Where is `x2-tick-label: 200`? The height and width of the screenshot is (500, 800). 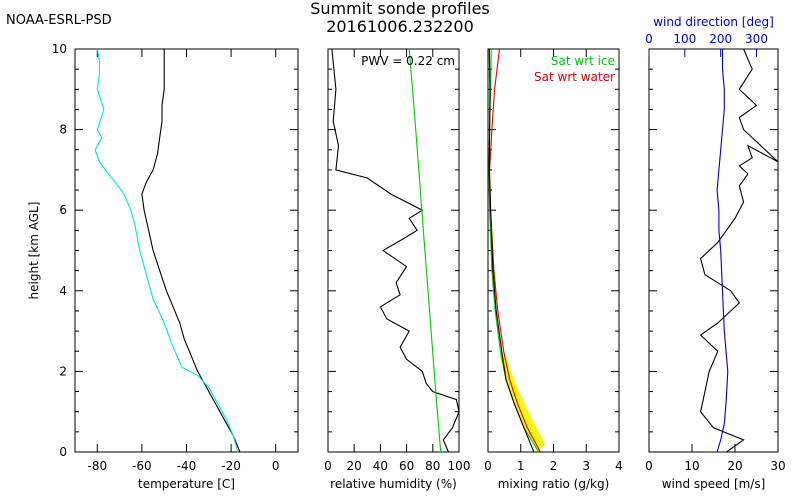 x2-tick-label: 200 is located at coordinates (720, 39).